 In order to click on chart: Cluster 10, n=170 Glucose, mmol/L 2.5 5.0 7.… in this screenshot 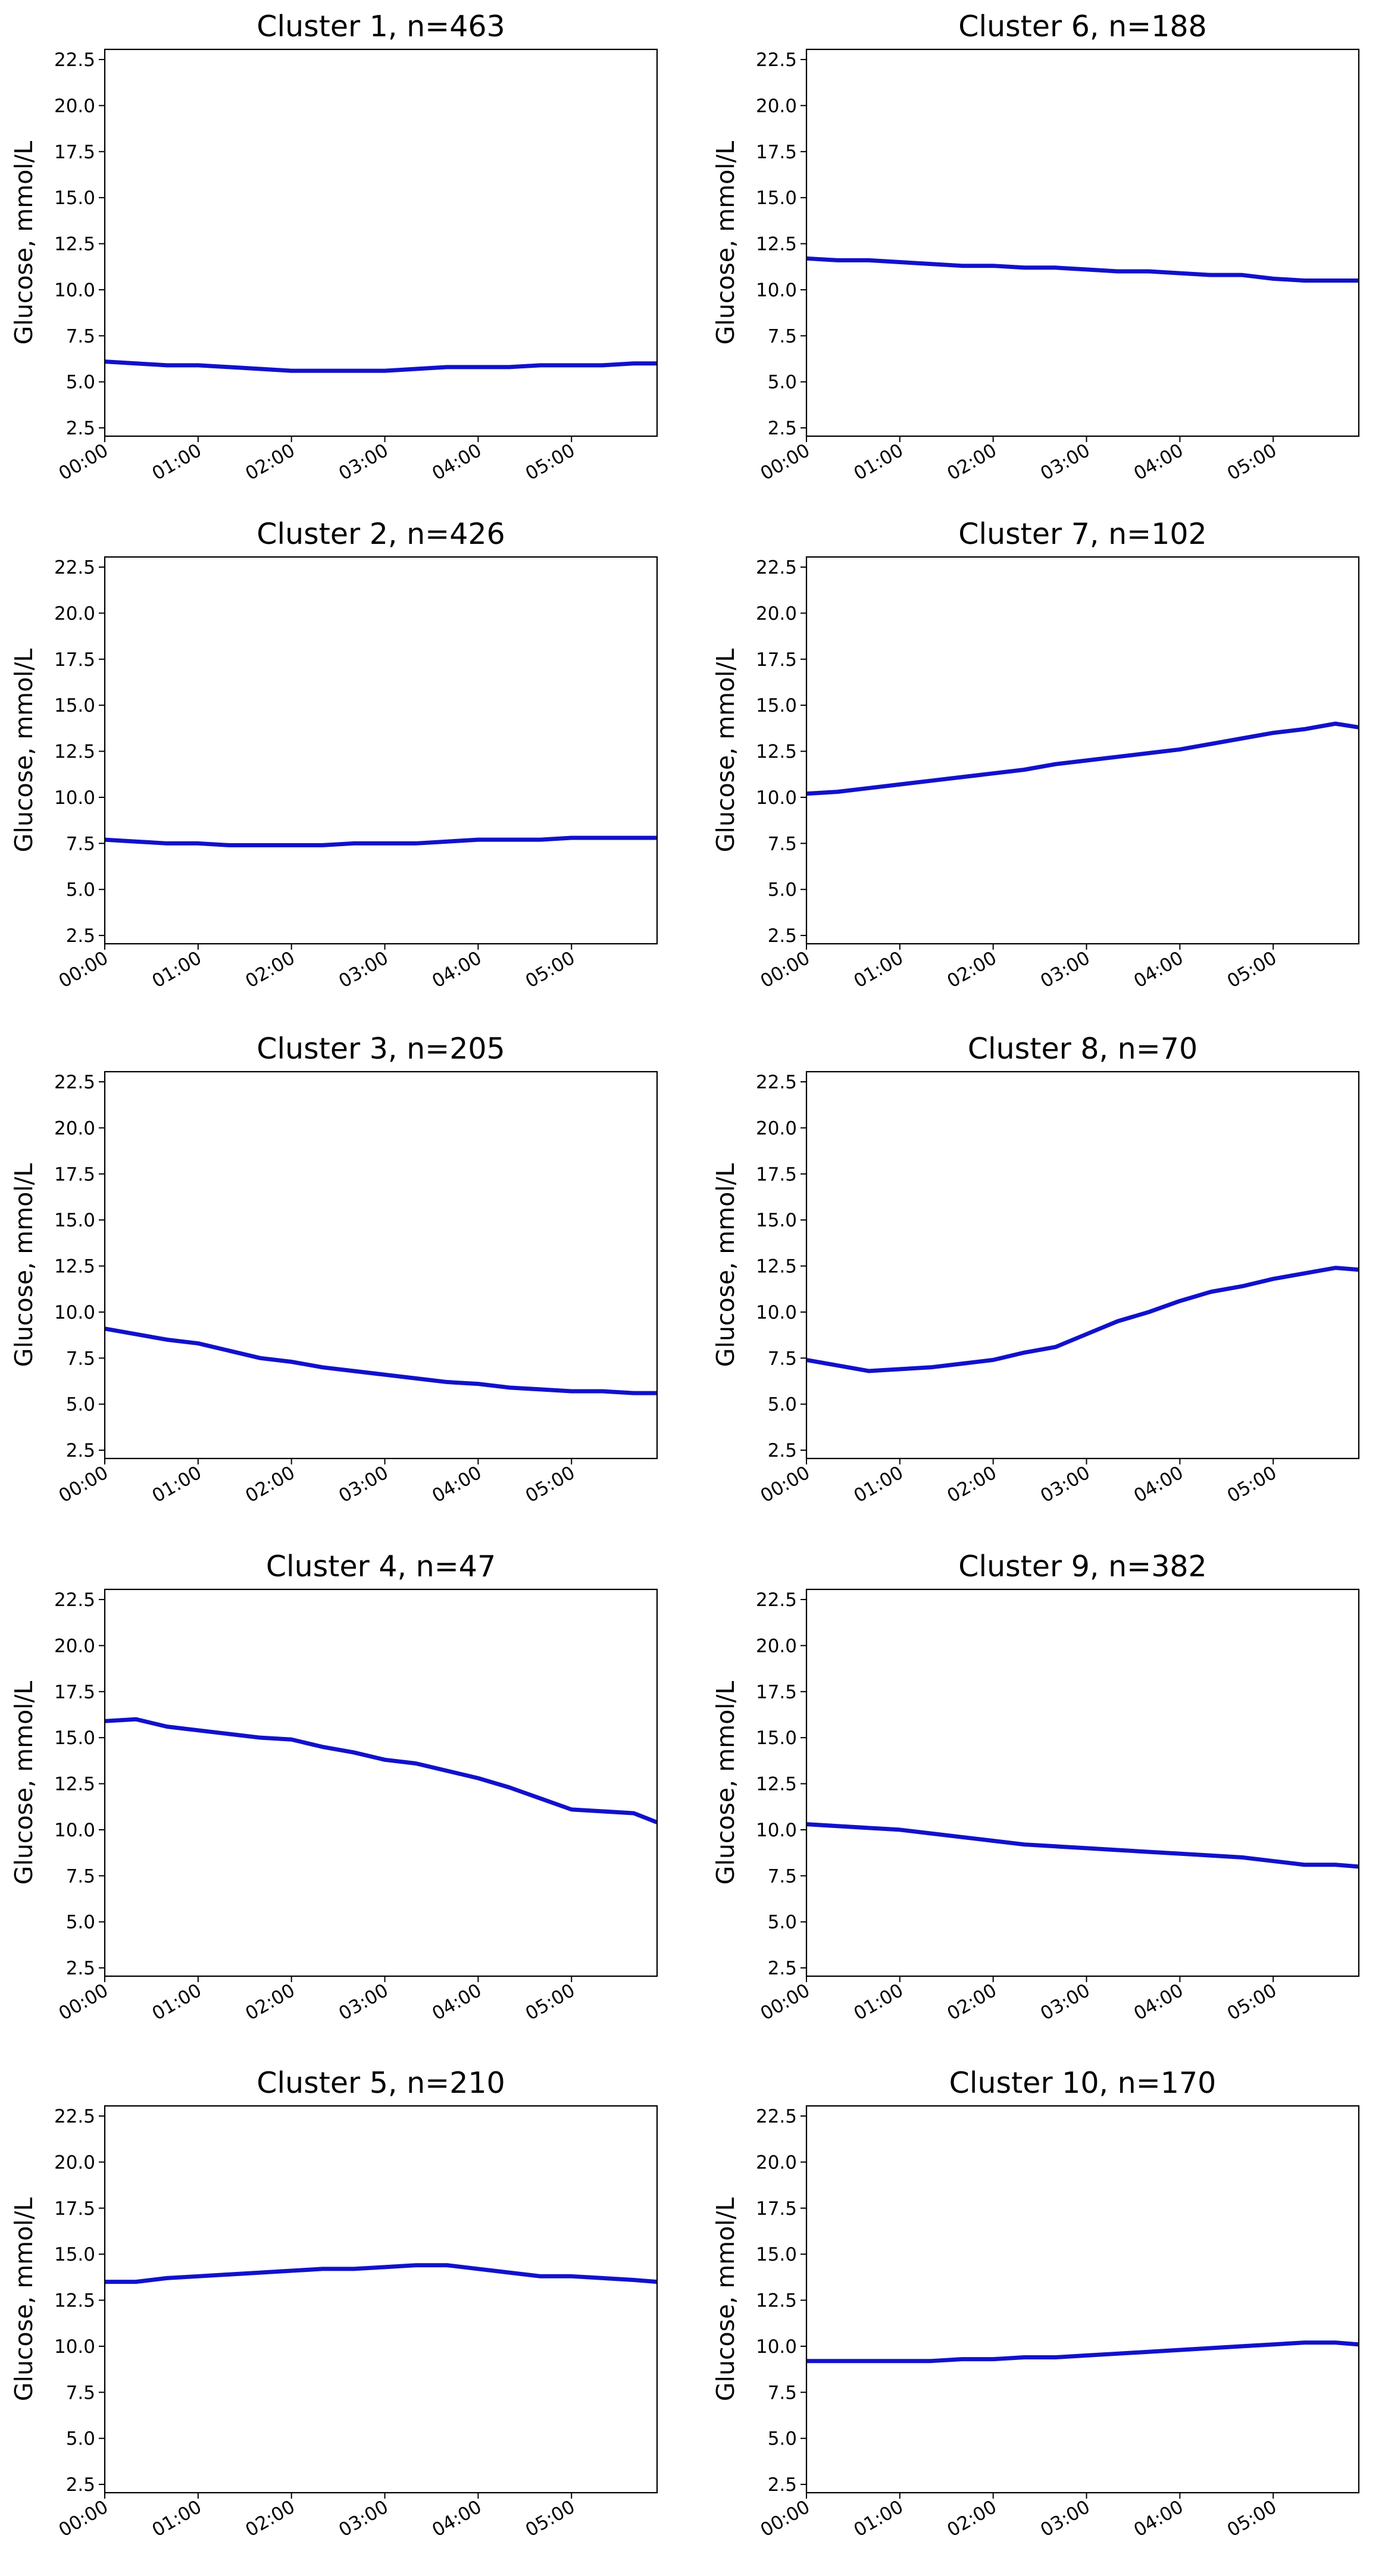, I will do `click(1035, 2303)`.